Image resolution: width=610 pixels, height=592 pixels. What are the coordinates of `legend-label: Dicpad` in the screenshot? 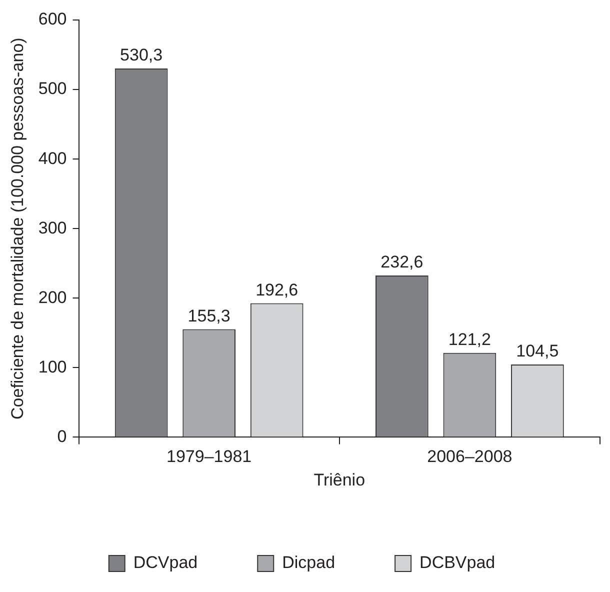 It's located at (309, 562).